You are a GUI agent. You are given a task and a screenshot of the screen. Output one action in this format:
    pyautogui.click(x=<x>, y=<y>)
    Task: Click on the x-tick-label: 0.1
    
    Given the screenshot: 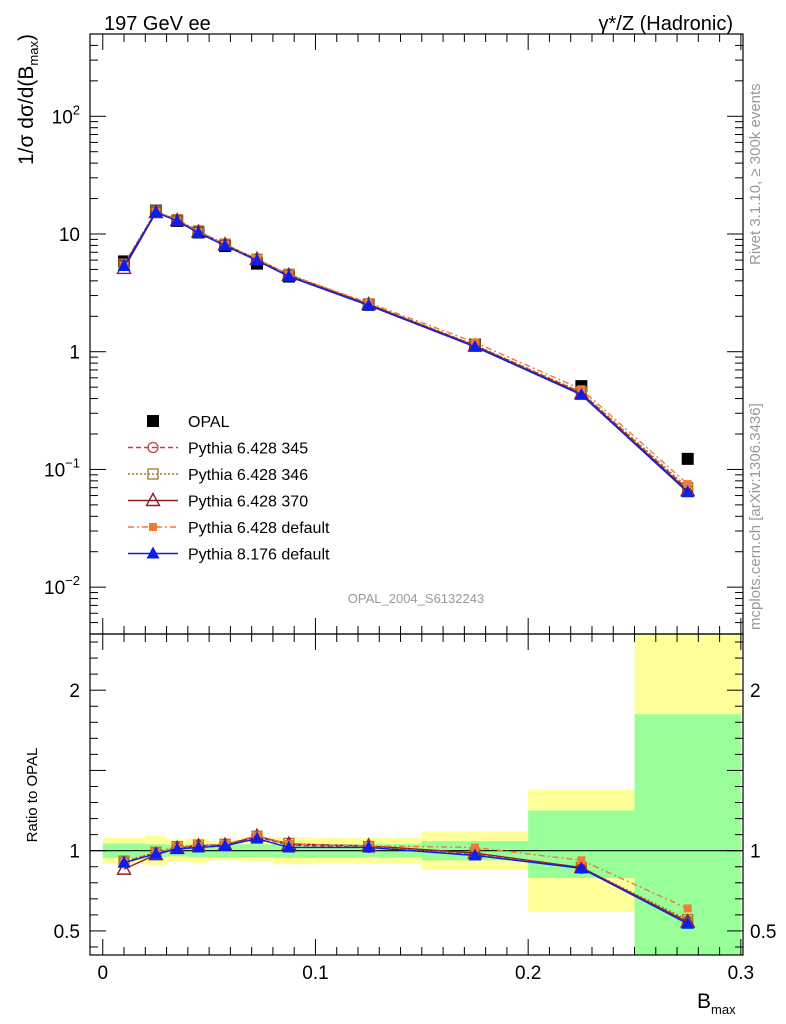 What is the action you would take?
    pyautogui.click(x=315, y=973)
    